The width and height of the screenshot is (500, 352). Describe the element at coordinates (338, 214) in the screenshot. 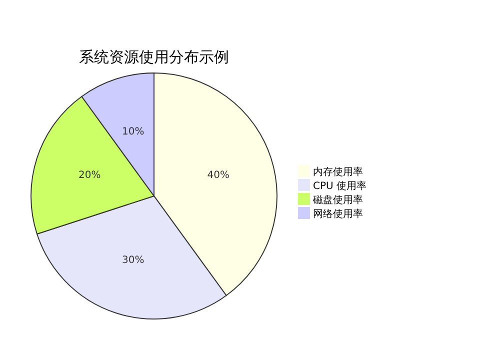

I see `legend-label: 网络使用率` at that location.